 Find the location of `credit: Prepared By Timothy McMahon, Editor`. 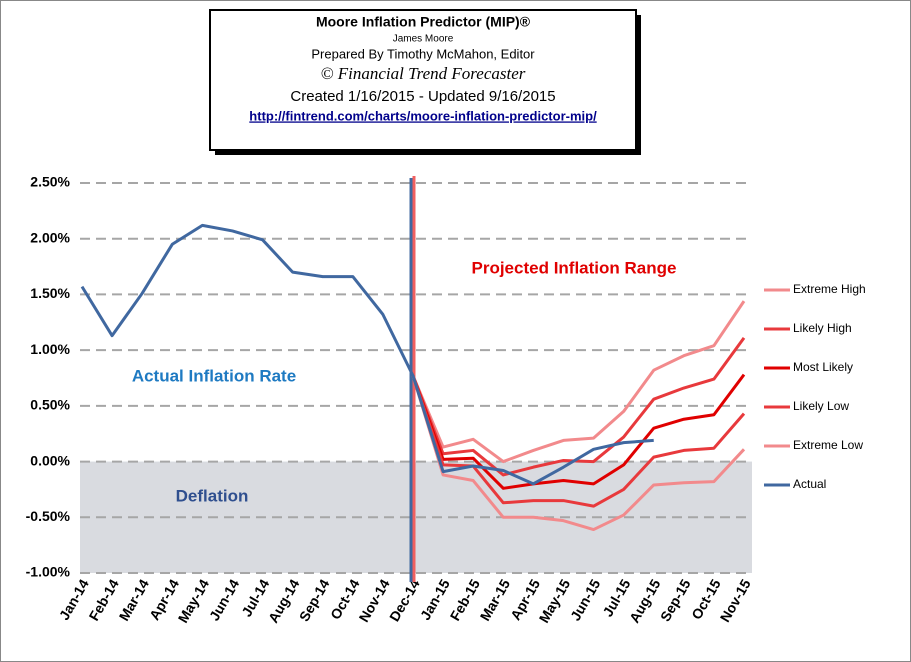

credit: Prepared By Timothy McMahon, Editor is located at coordinates (423, 53).